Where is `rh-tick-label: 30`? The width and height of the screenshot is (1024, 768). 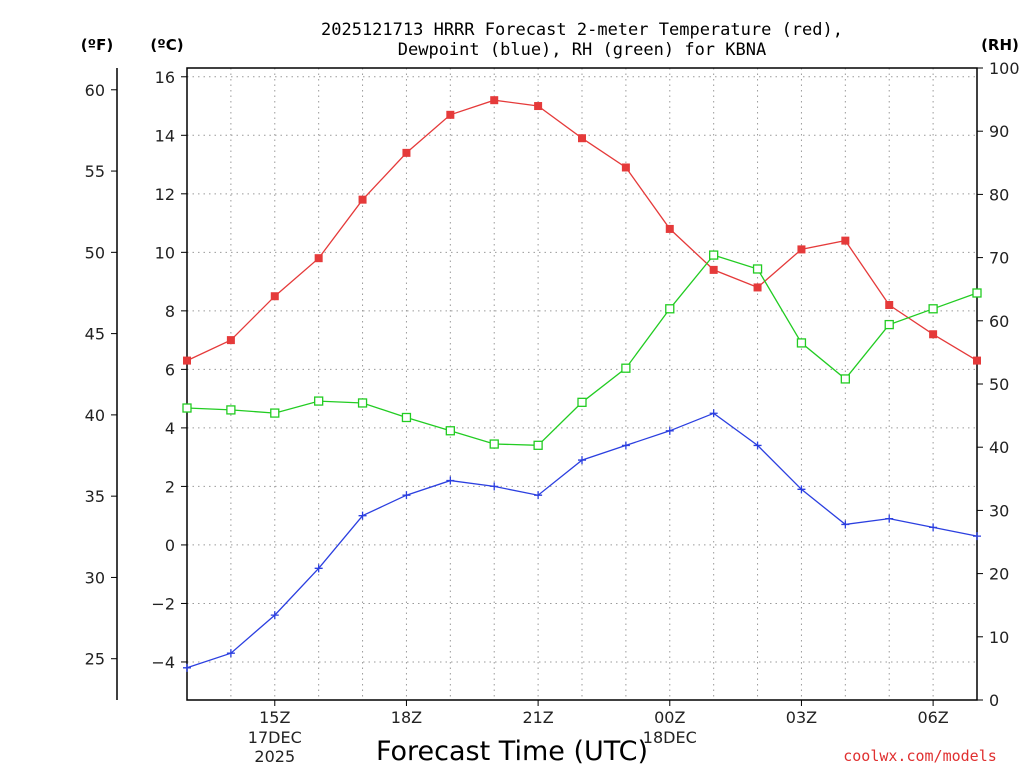
rh-tick-label: 30 is located at coordinates (999, 510).